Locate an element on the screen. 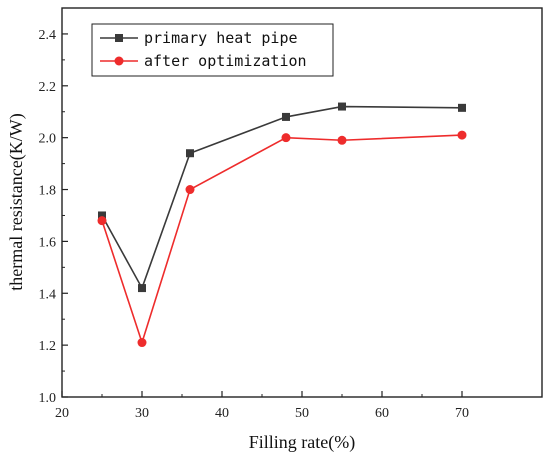 This screenshot has width=550, height=463. x-axis-title: Filling rate(%) is located at coordinates (302, 442).